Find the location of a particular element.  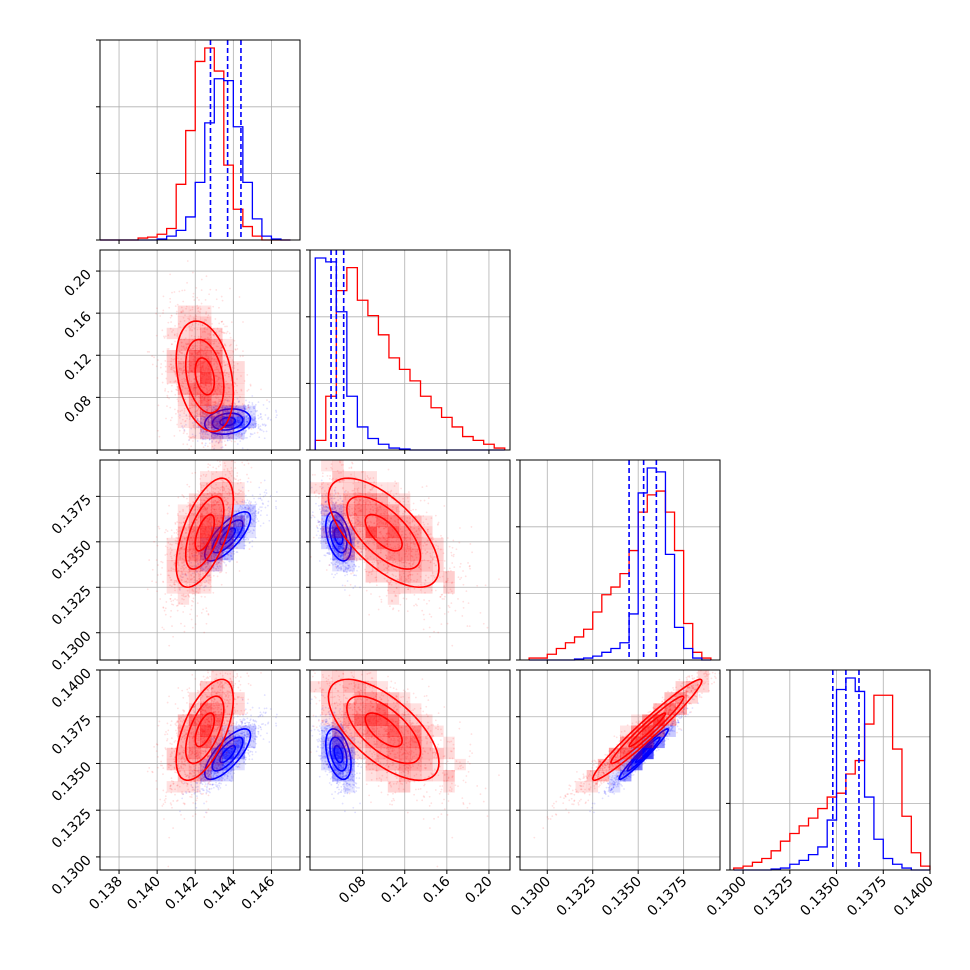

y-tick-label: 0.12 is located at coordinates (77, 367).